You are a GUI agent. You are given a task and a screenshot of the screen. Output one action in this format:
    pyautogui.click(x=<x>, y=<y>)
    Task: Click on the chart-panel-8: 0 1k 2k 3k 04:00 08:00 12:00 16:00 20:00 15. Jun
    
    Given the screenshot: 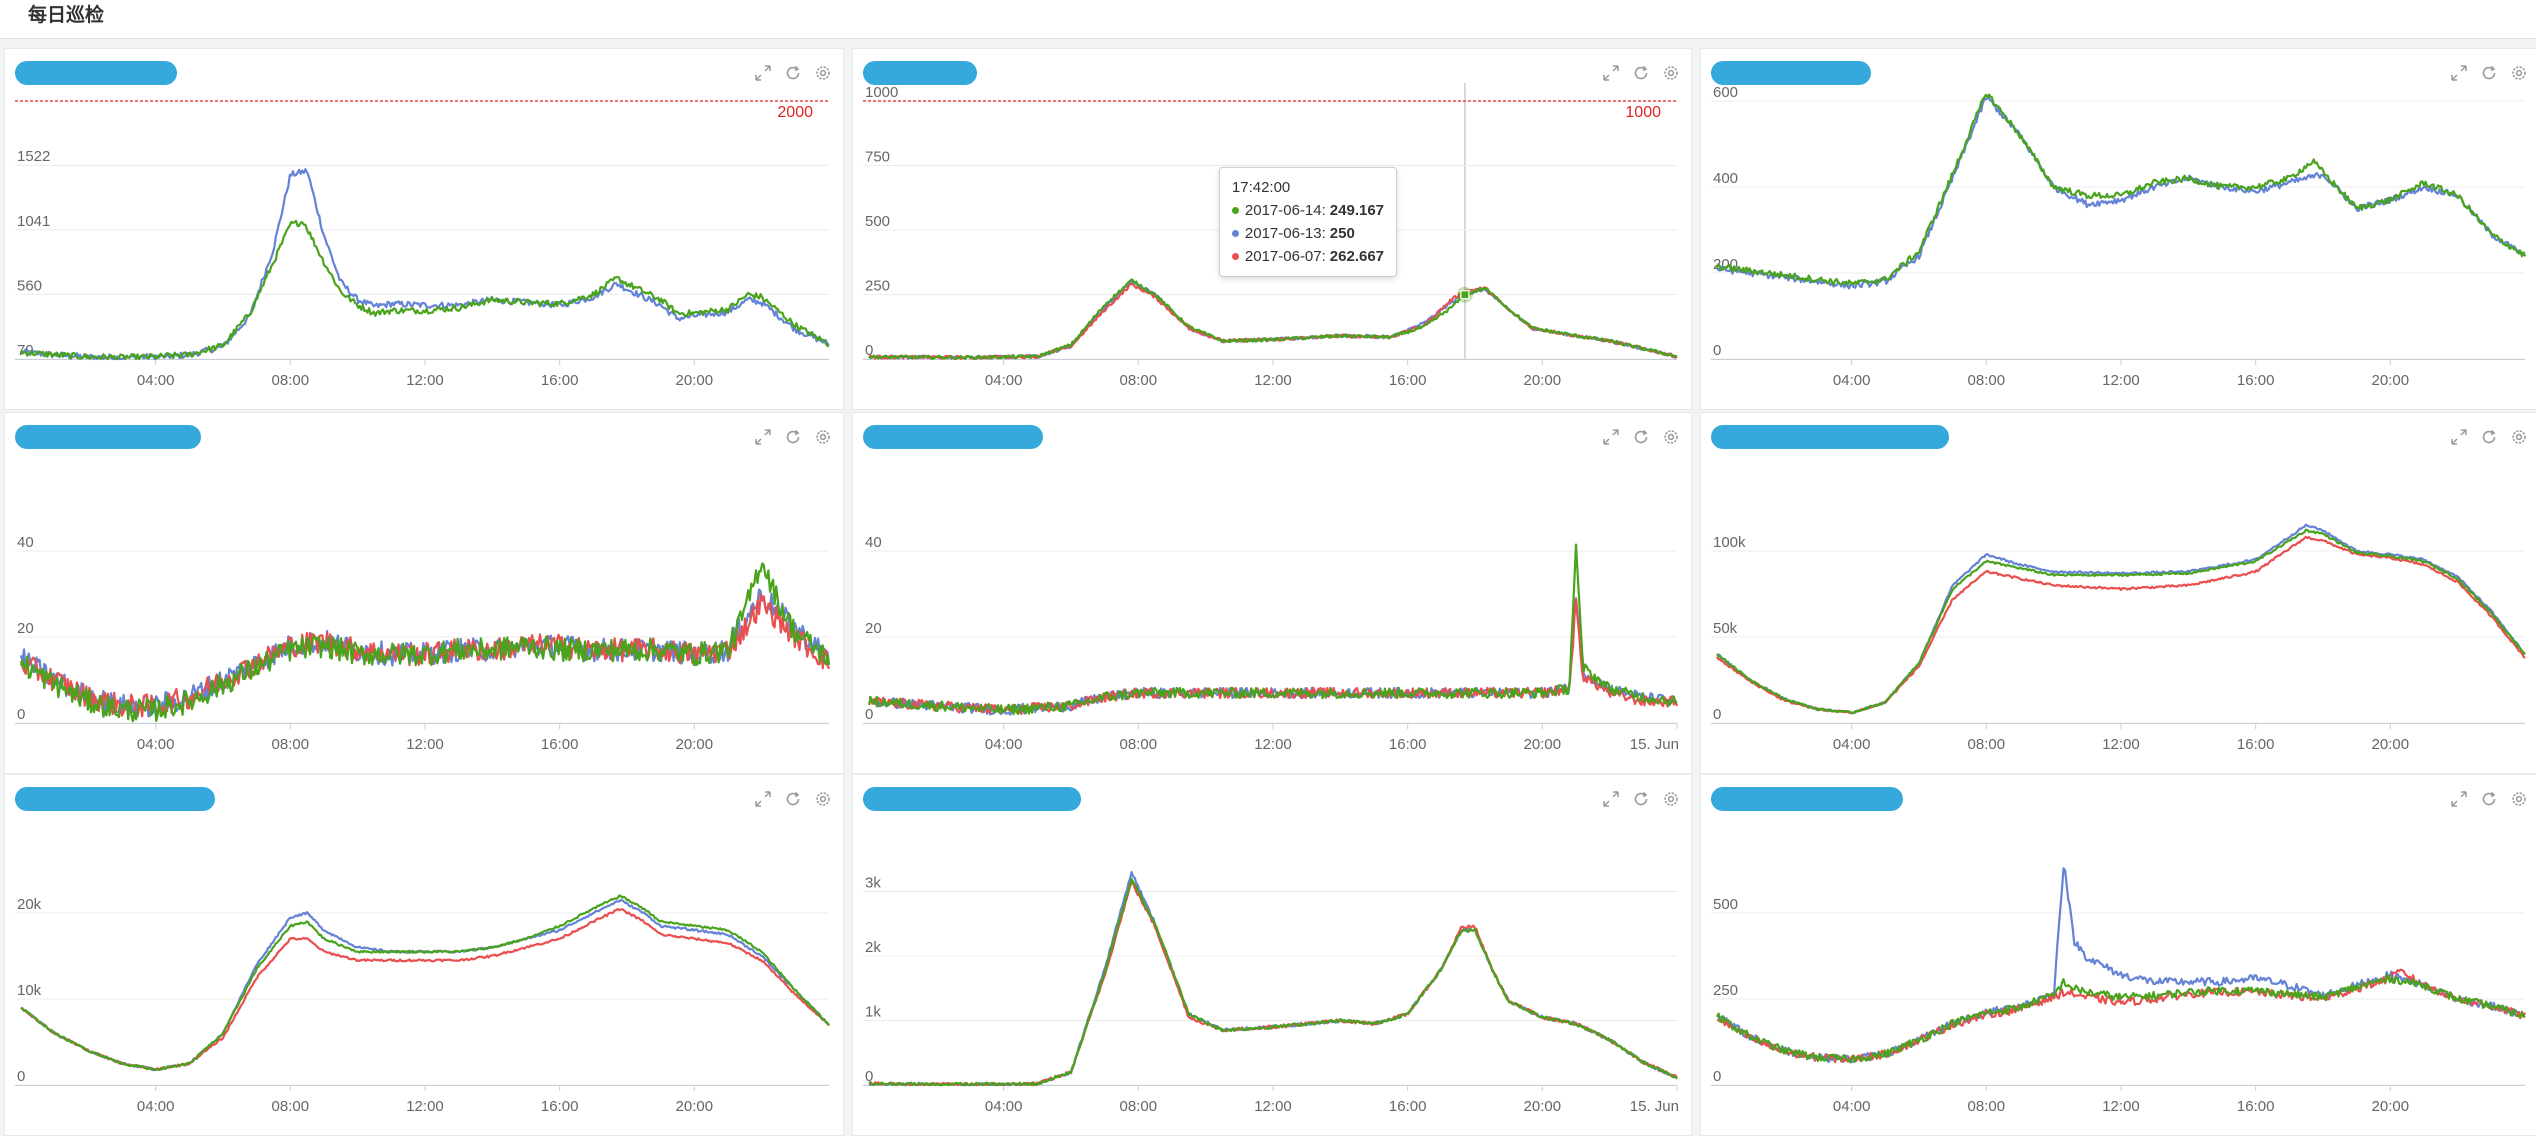 What is the action you would take?
    pyautogui.click(x=1272, y=955)
    